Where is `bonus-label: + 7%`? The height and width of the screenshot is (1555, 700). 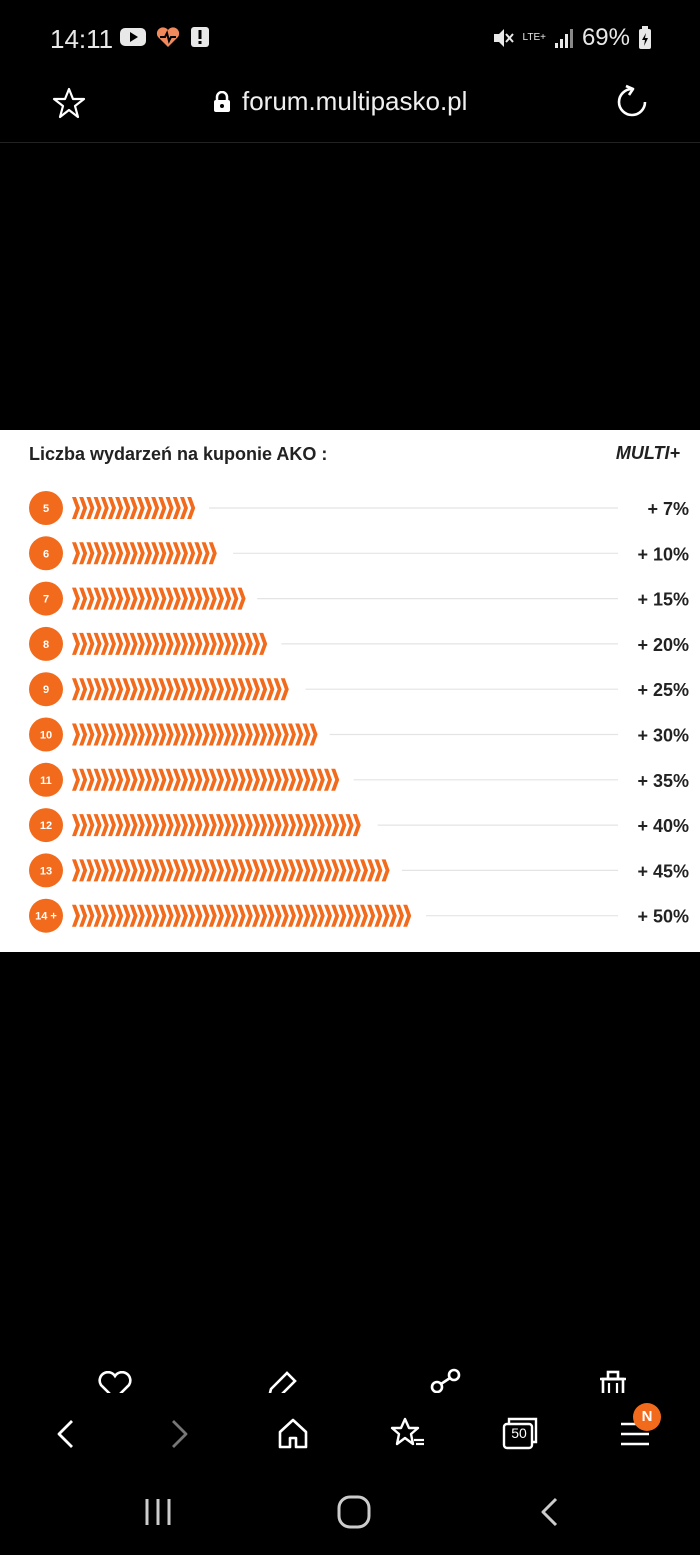 bonus-label: + 7% is located at coordinates (668, 509).